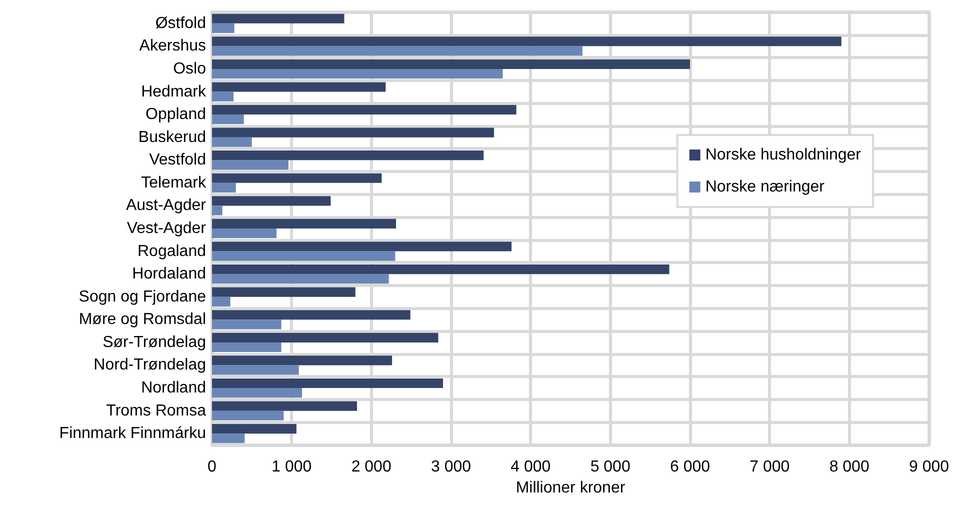 This screenshot has width=953, height=517. What do you see at coordinates (177, 160) in the screenshot?
I see `y-tick-label: Vestfold` at bounding box center [177, 160].